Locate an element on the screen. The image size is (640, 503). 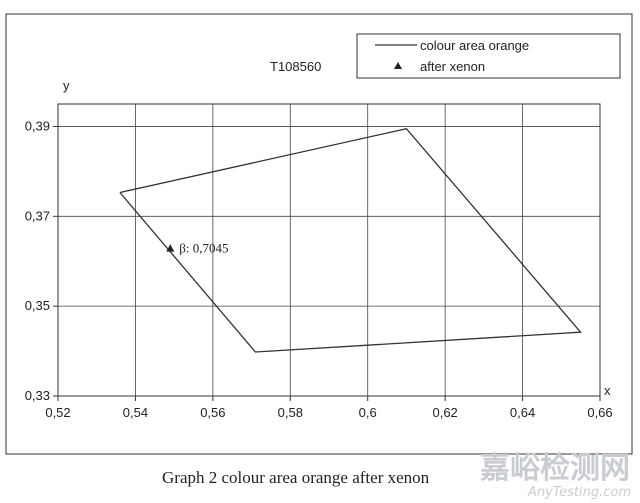
y-tick-label: 0,35 is located at coordinates (37, 305).